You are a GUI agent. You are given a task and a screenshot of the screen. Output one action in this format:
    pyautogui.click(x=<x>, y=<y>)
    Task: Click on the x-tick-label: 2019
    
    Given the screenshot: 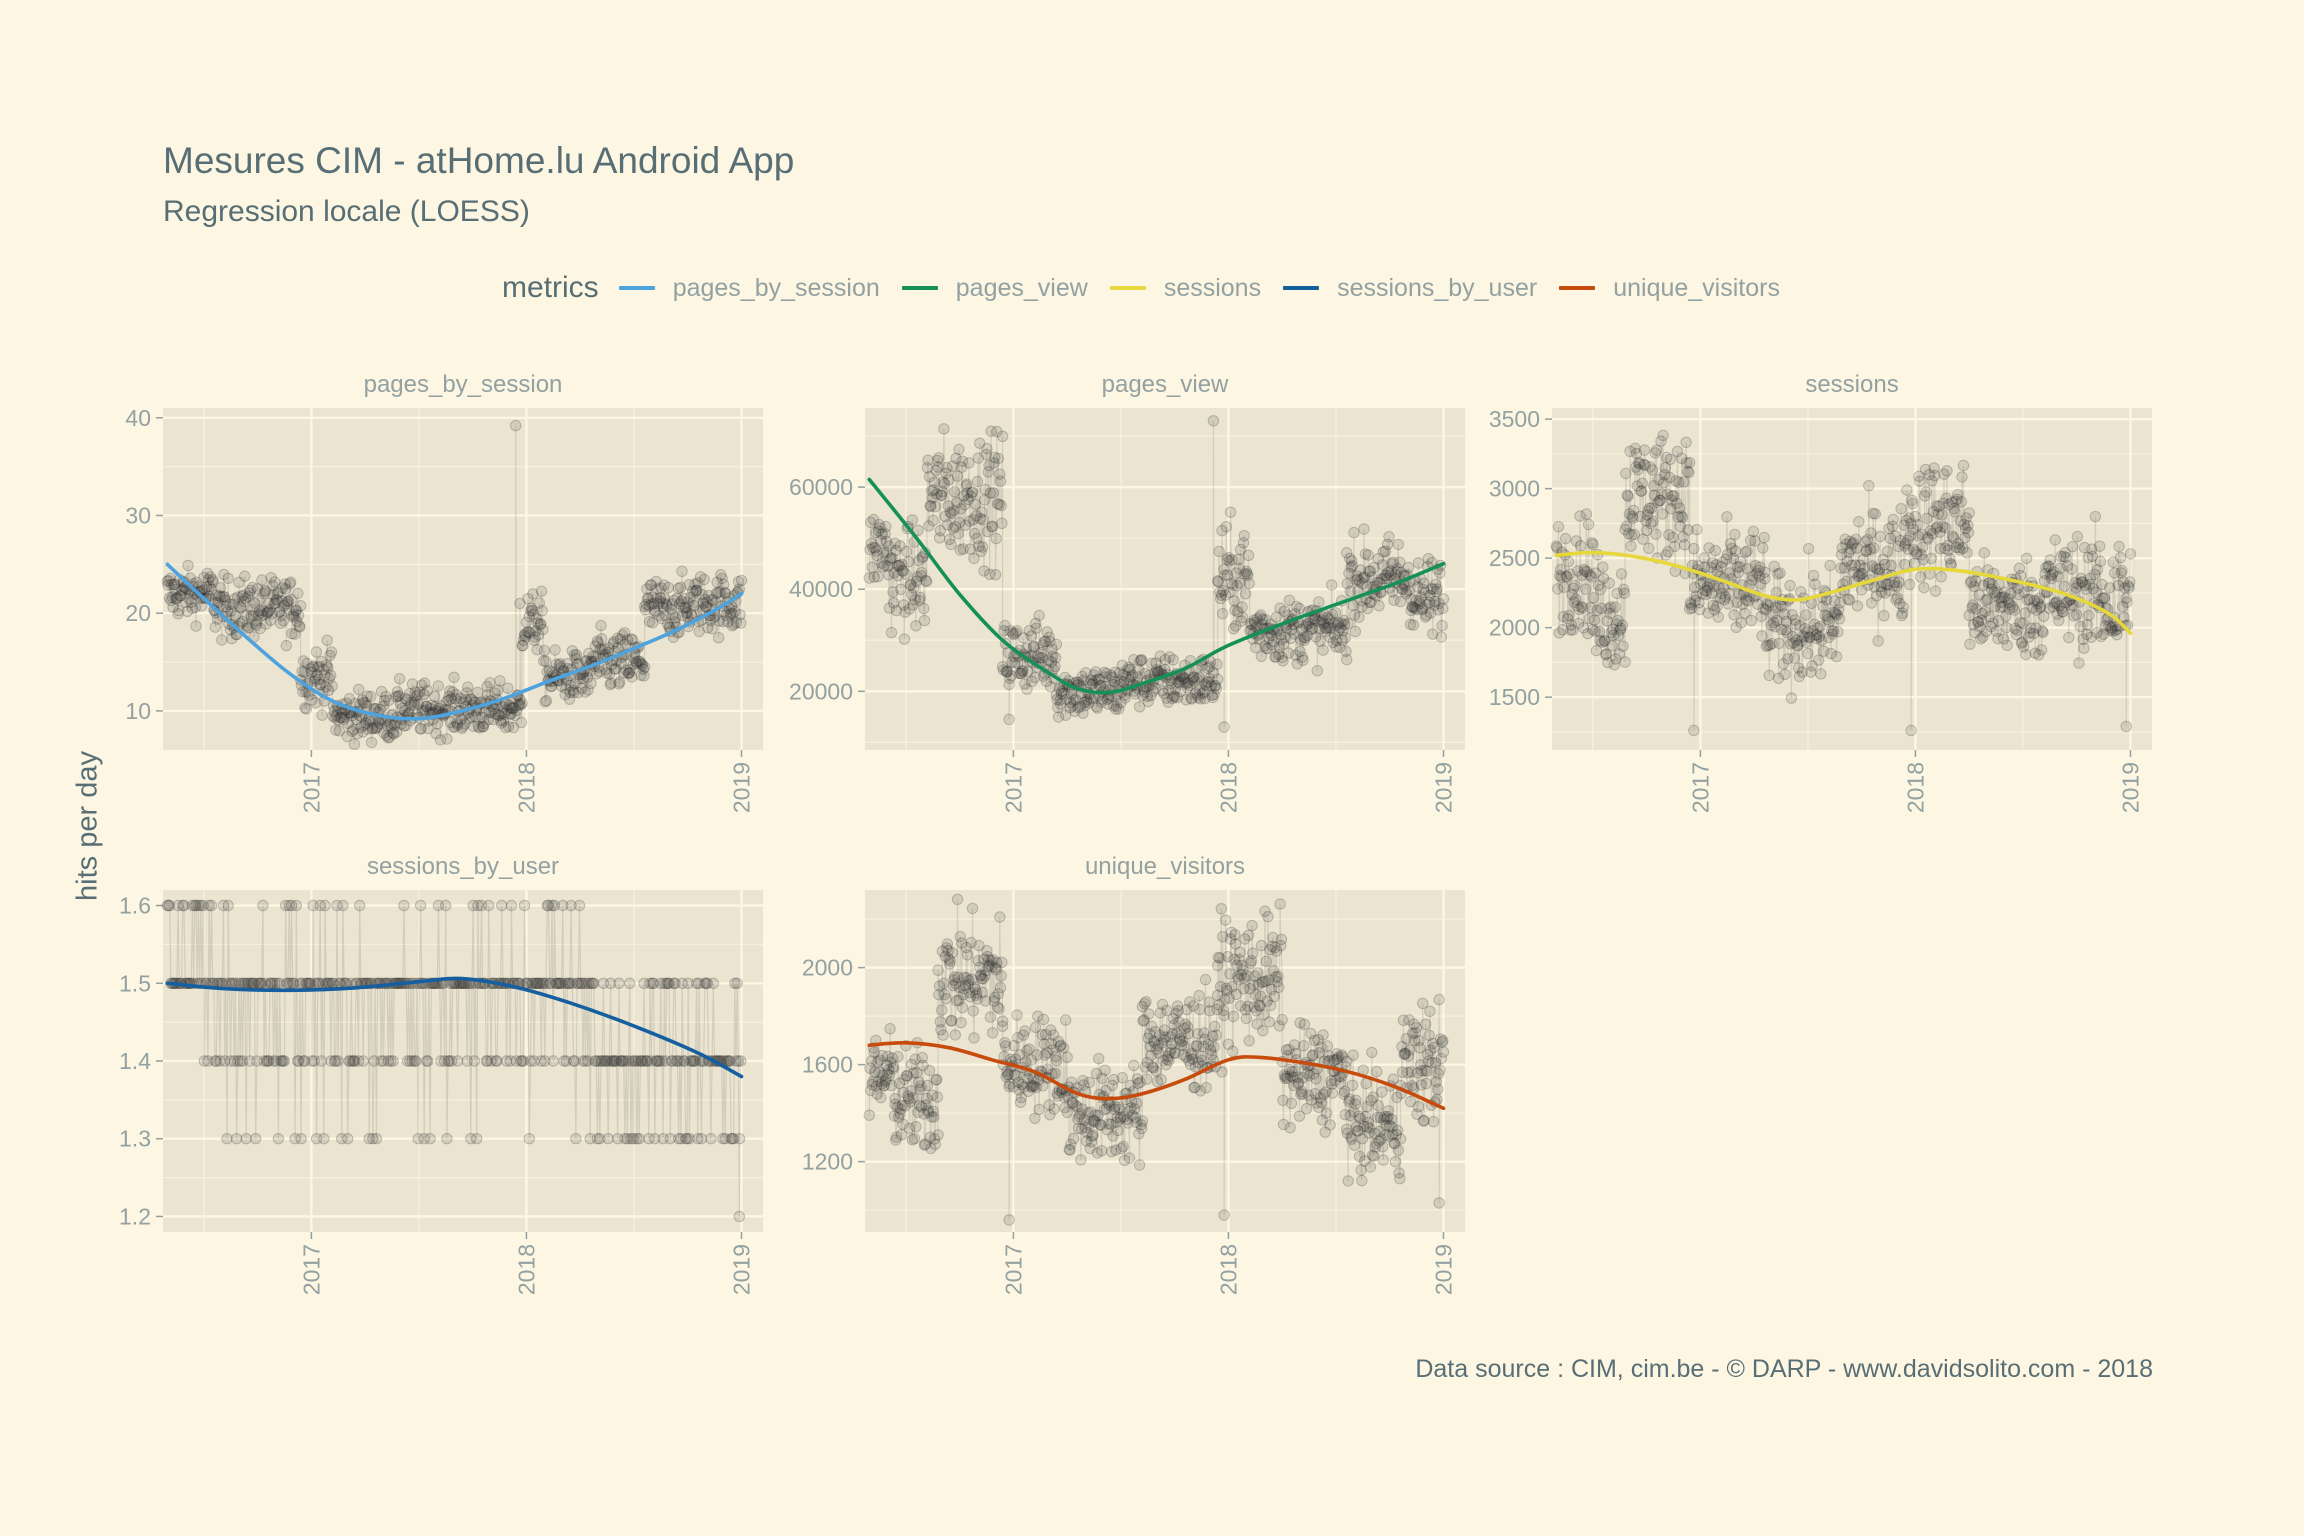 What is the action you would take?
    pyautogui.click(x=741, y=1269)
    